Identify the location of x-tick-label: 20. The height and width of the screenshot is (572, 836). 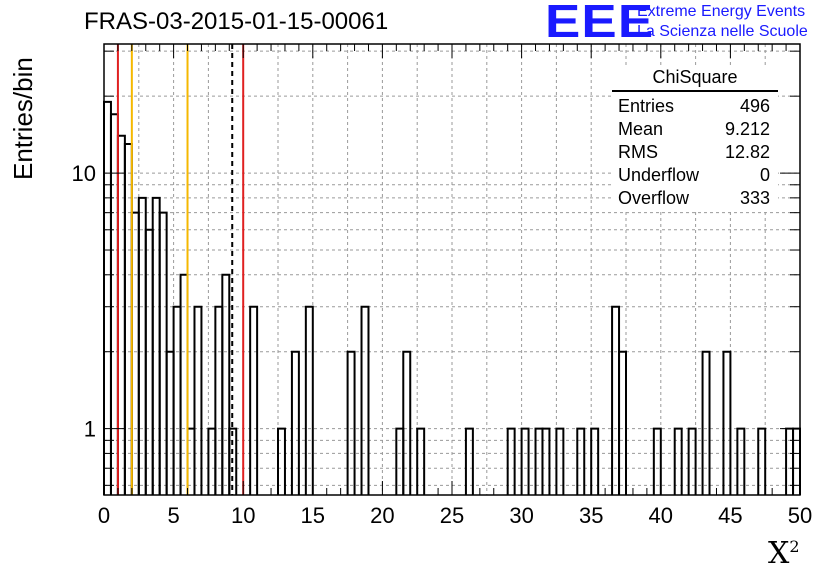
(382, 515).